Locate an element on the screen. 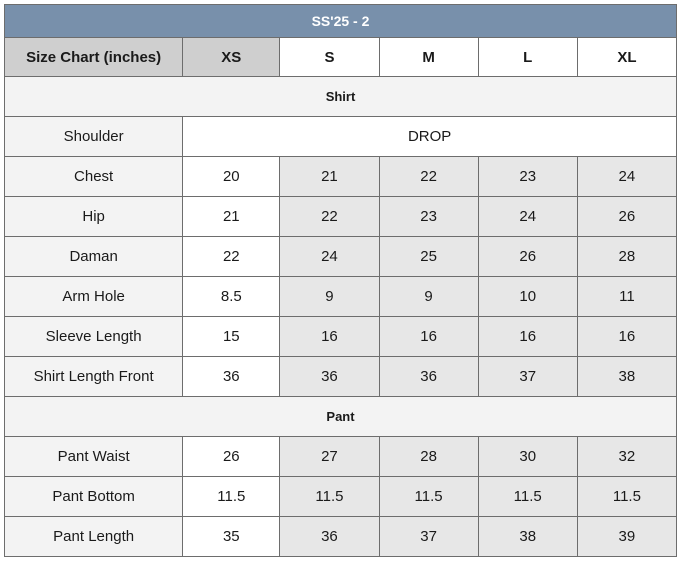 Image resolution: width=682 pixels, height=561 pixels. table-row-shoulder: Shoulder DROP is located at coordinates (340, 136).